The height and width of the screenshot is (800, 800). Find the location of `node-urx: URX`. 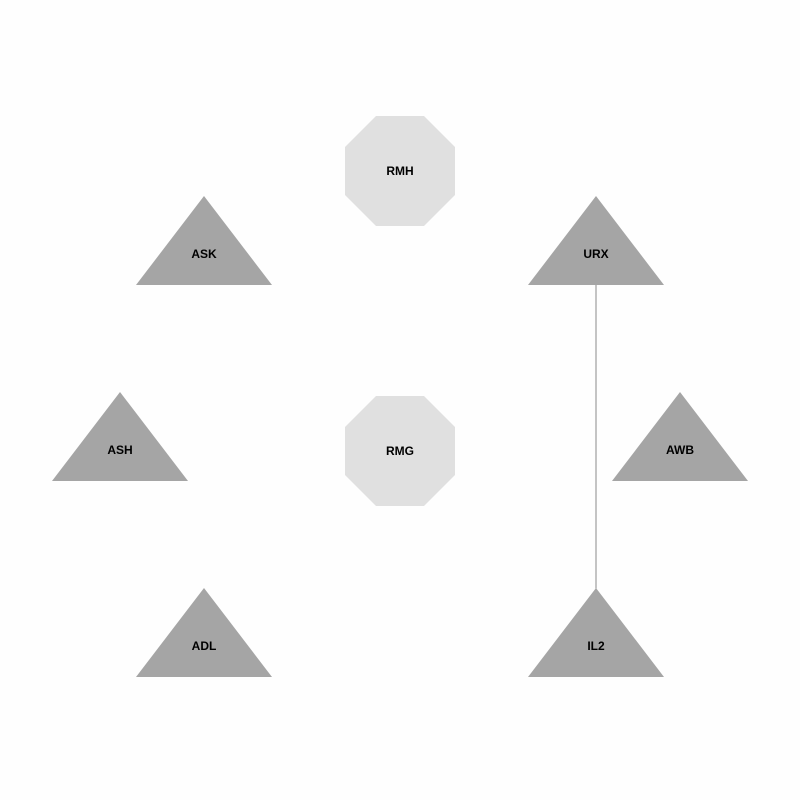

node-urx: URX is located at coordinates (596, 240).